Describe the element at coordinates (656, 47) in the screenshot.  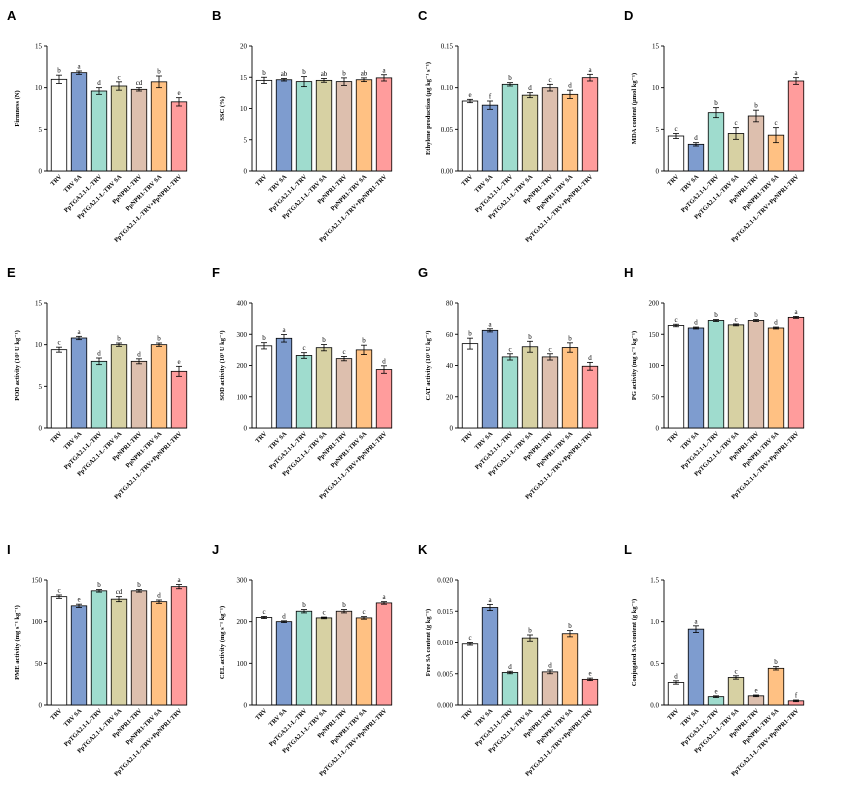
I see `panel-d-y-tick-label: 15` at that location.